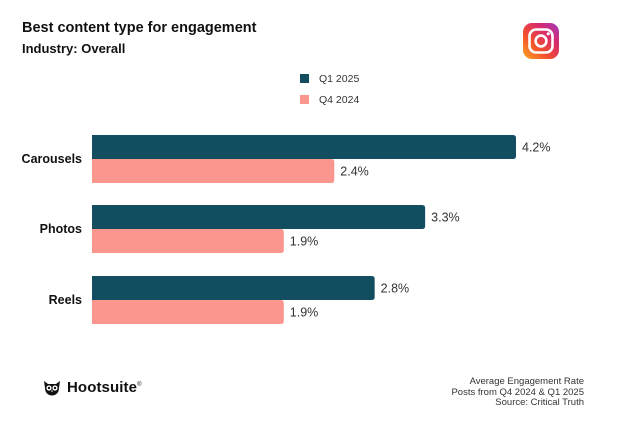 The height and width of the screenshot is (425, 620). Describe the element at coordinates (395, 289) in the screenshot. I see `value-label-reels-q1-2025: 2.8%` at that location.